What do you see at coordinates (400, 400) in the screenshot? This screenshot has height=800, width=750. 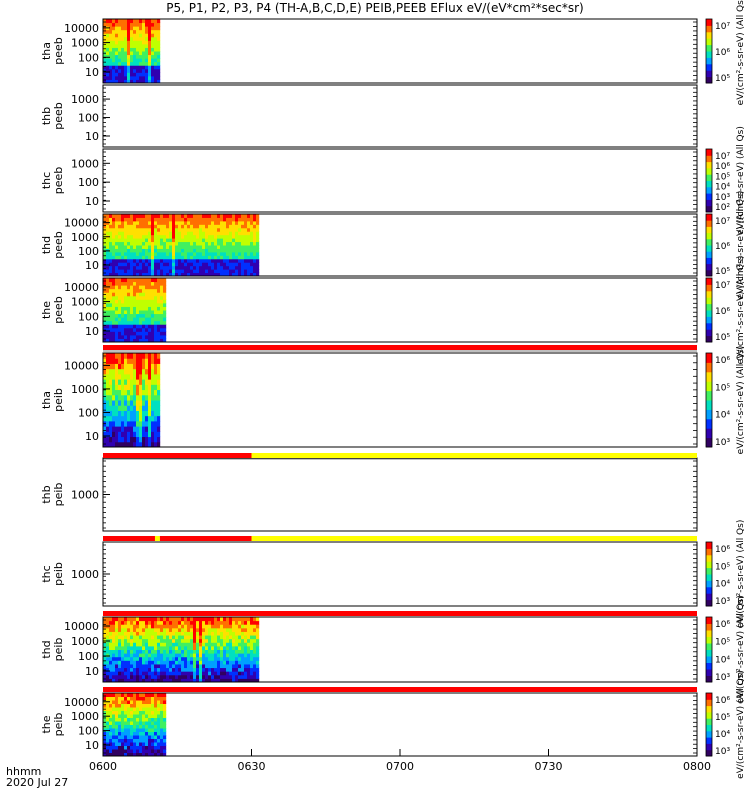 I see `panel-frame-tha-peib` at bounding box center [400, 400].